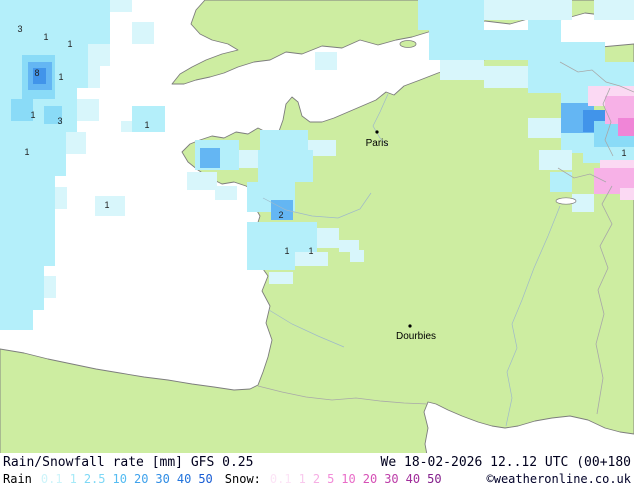 This screenshot has width=634, height=490. I want to click on rain-scale-value: 30, so click(162, 479).